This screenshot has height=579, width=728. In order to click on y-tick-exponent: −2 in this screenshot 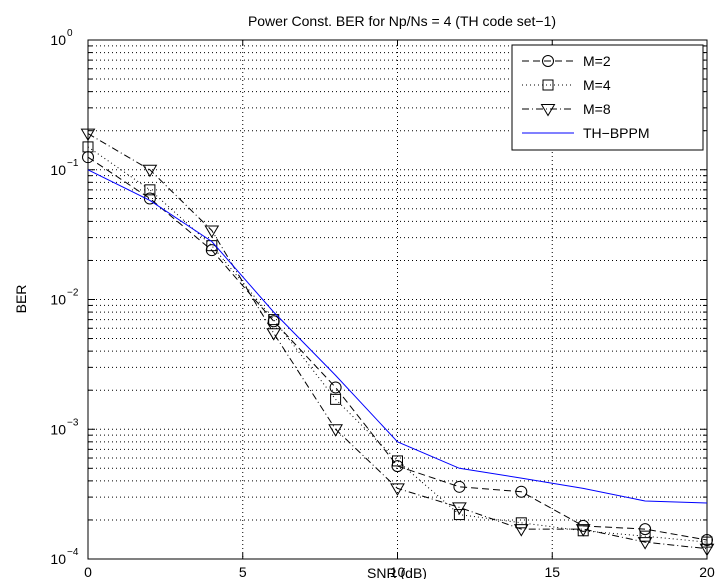, I will do `click(73, 293)`.